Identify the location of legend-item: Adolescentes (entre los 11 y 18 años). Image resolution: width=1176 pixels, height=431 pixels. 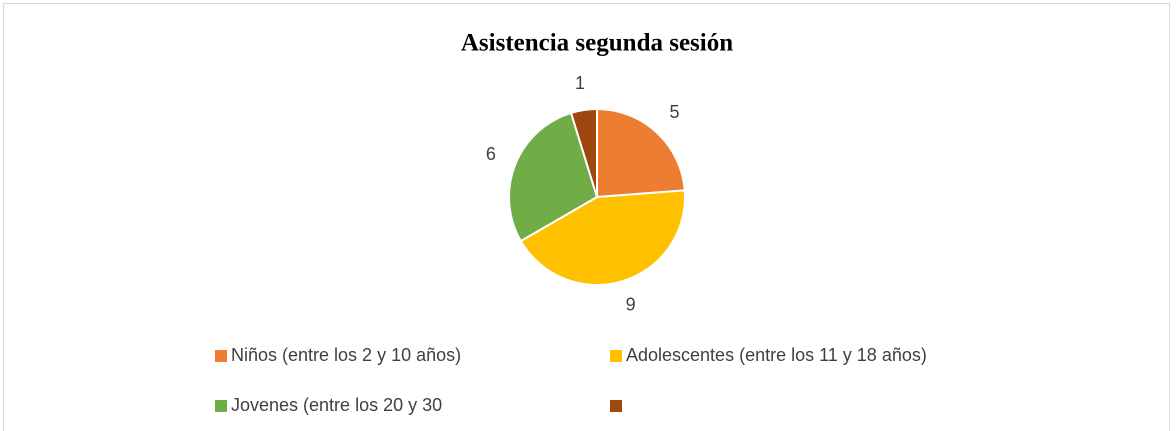
(795, 355).